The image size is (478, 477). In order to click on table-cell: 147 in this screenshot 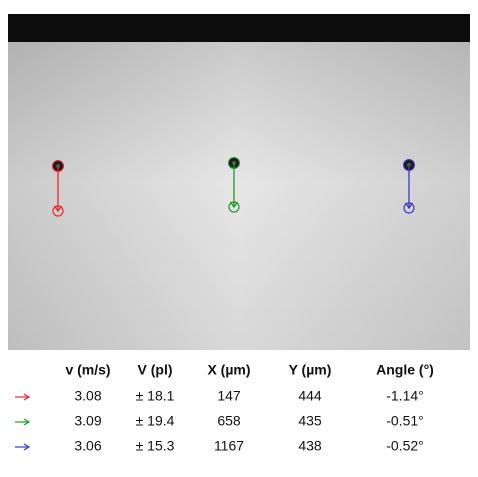, I will do `click(229, 396)`.